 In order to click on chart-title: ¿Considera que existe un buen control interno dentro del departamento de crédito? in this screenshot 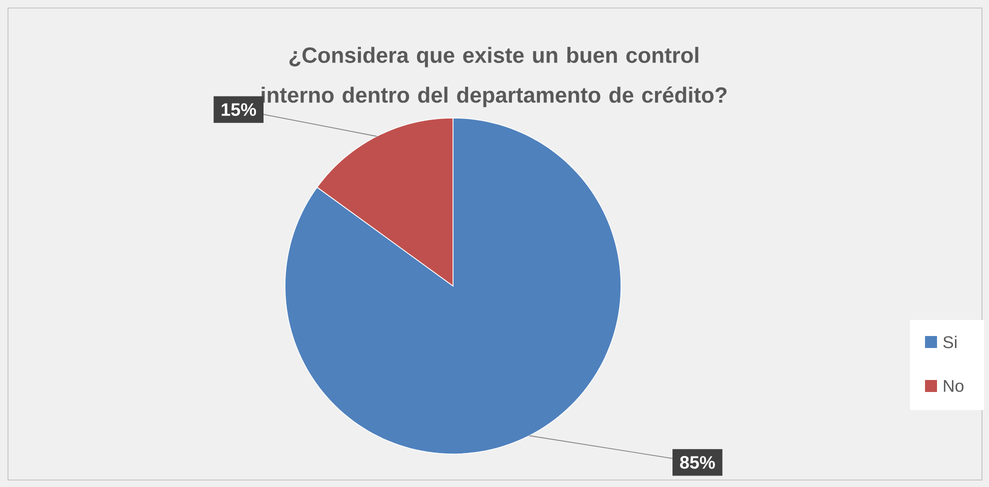, I will do `click(494, 77)`.